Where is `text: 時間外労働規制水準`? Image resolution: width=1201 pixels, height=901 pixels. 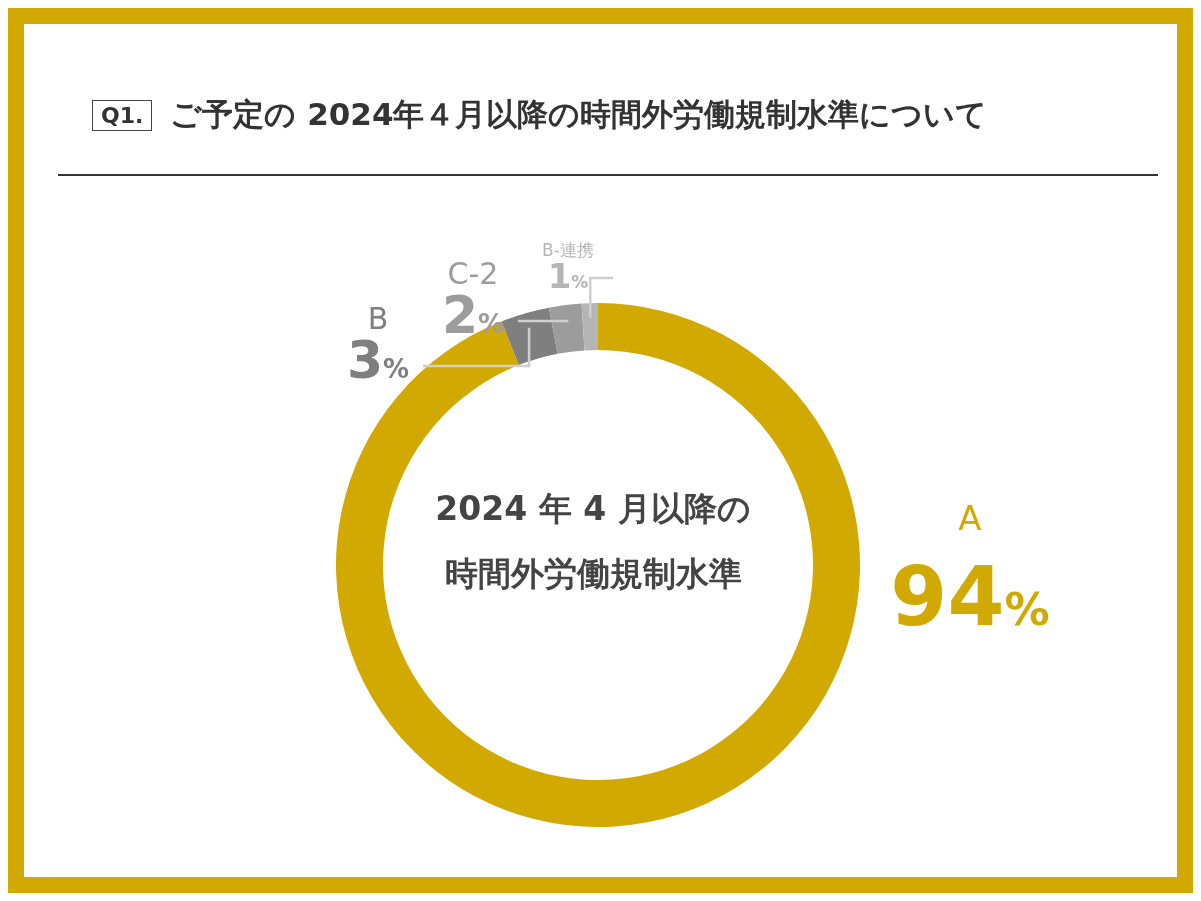
text: 時間外労働規制水準 is located at coordinates (593, 573).